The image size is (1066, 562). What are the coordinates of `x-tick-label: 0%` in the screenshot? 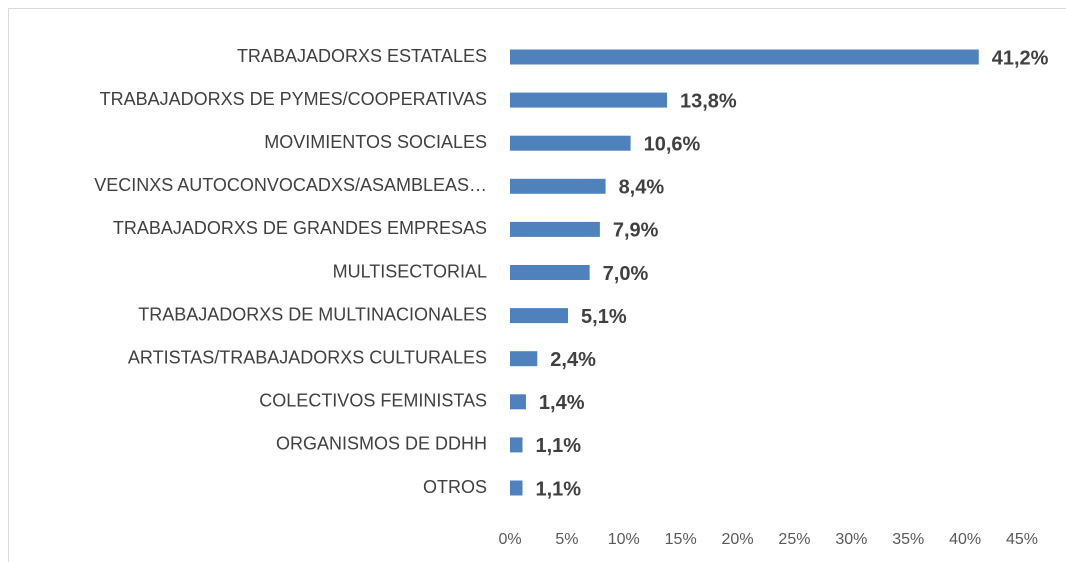 It's located at (509, 539).